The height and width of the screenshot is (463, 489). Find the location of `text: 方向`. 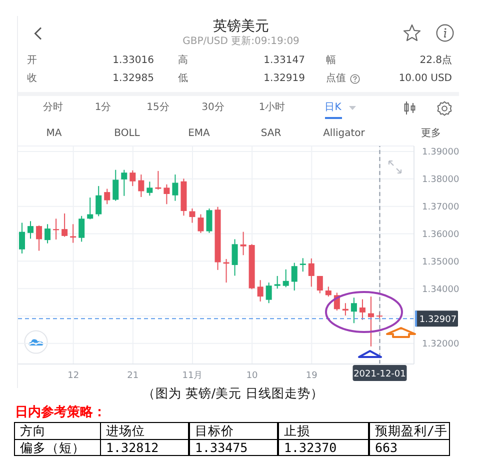

text: 方向 is located at coordinates (57, 431).